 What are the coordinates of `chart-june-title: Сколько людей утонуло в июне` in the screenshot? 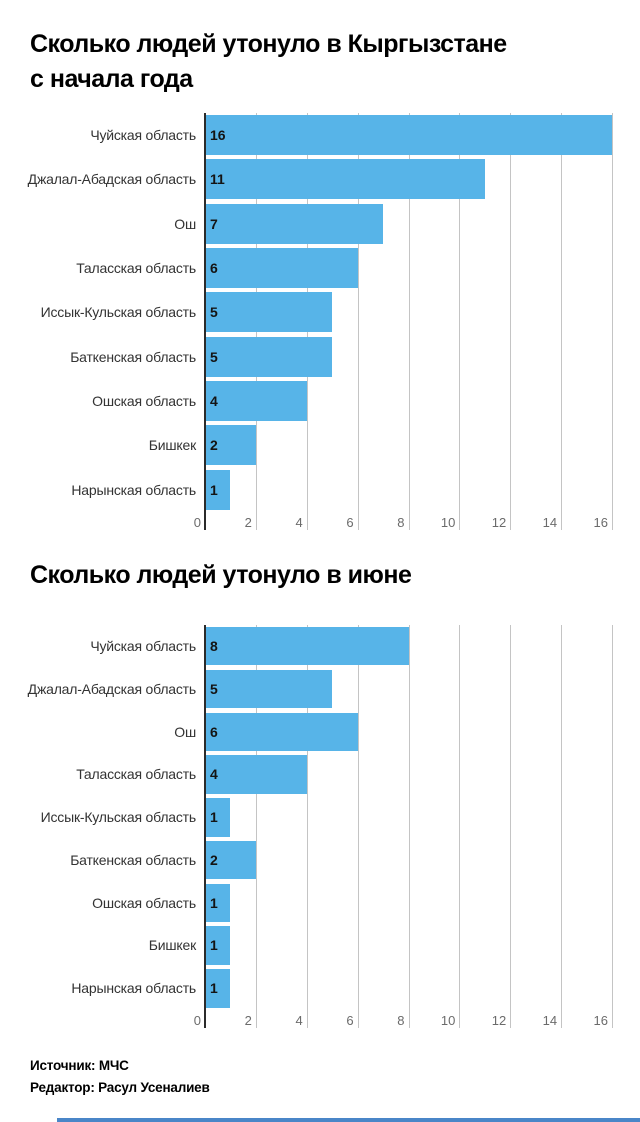 It's located at (221, 575).